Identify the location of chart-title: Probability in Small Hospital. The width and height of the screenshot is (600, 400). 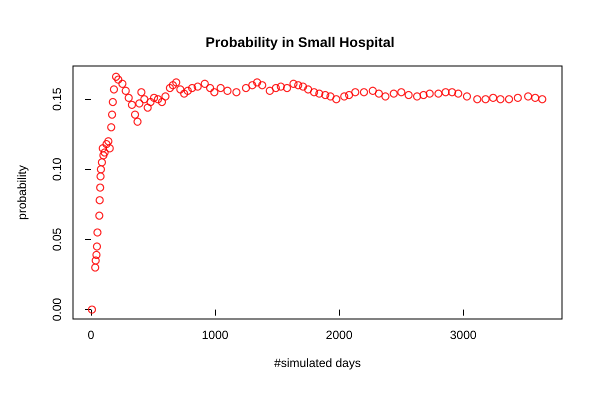
(300, 42).